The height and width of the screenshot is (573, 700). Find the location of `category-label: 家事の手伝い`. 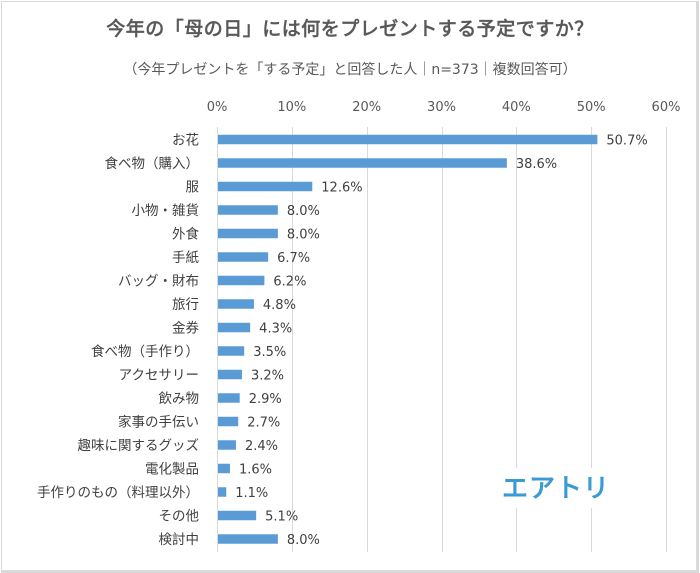

category-label: 家事の手伝い is located at coordinates (158, 422).